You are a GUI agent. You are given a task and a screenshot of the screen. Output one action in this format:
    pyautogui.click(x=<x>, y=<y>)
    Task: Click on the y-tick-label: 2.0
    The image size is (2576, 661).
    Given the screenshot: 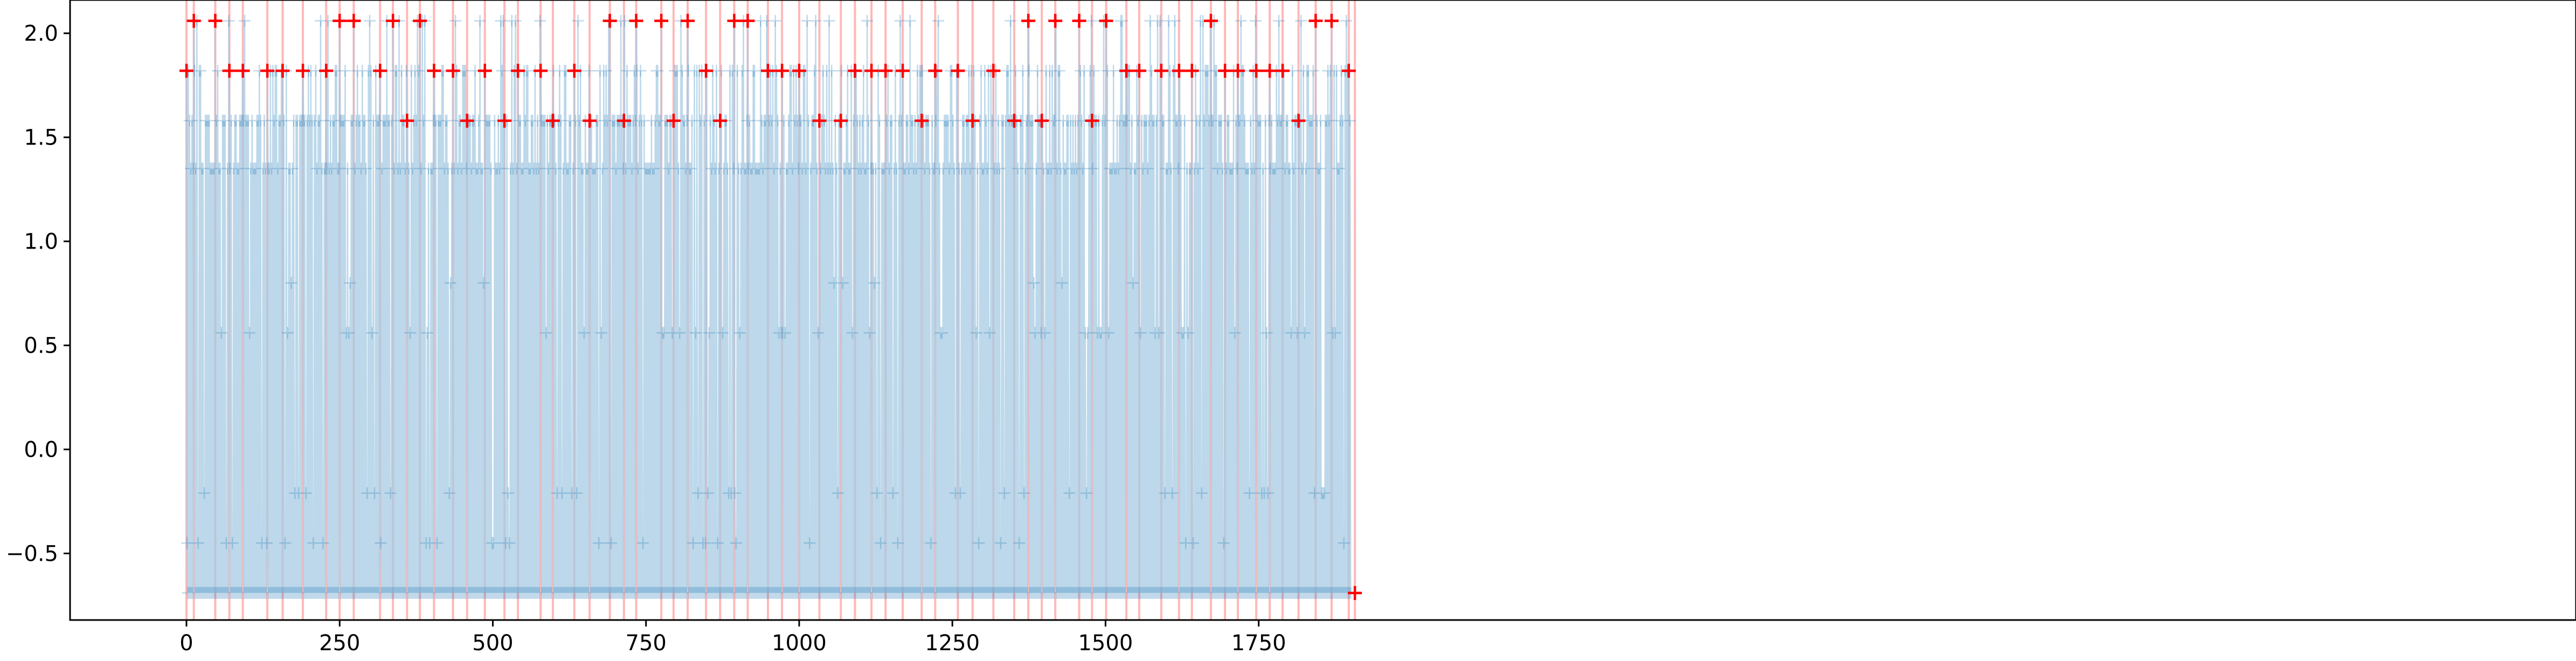 What is the action you would take?
    pyautogui.click(x=41, y=34)
    